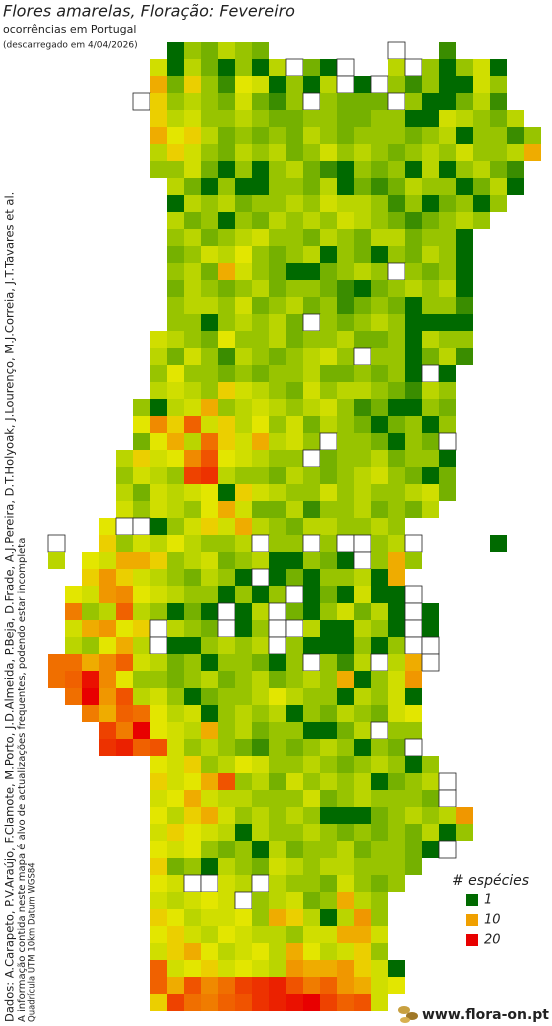  What do you see at coordinates (408, 1014) in the screenshot?
I see `logo-icon` at bounding box center [408, 1014].